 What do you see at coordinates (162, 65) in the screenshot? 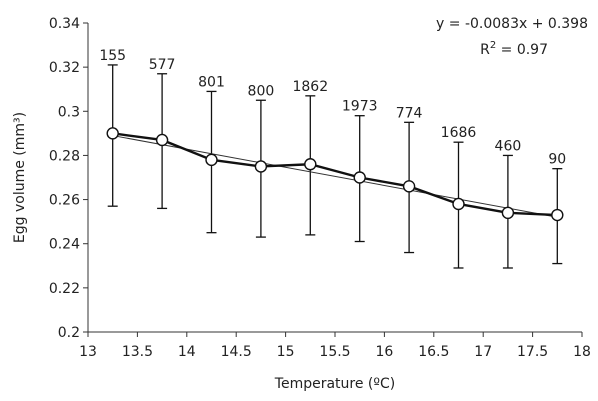
I see `sample-size-label: 577` at bounding box center [162, 65].